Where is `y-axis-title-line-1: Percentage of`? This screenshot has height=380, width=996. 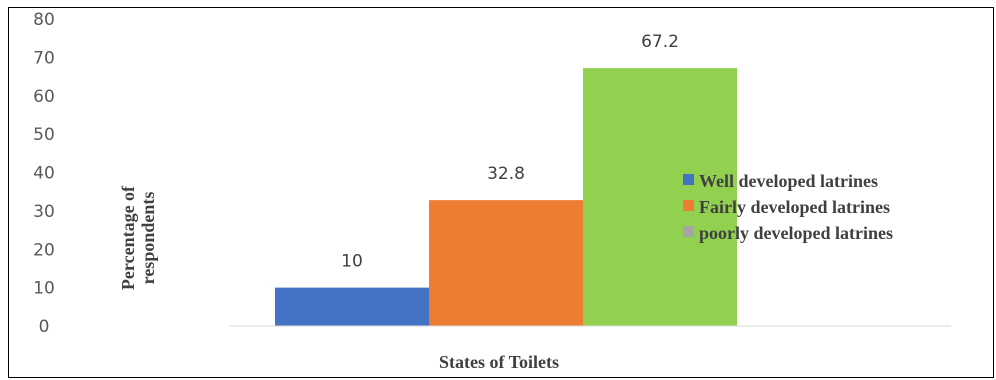
y-axis-title-line-1: Percentage of is located at coordinates (128, 237).